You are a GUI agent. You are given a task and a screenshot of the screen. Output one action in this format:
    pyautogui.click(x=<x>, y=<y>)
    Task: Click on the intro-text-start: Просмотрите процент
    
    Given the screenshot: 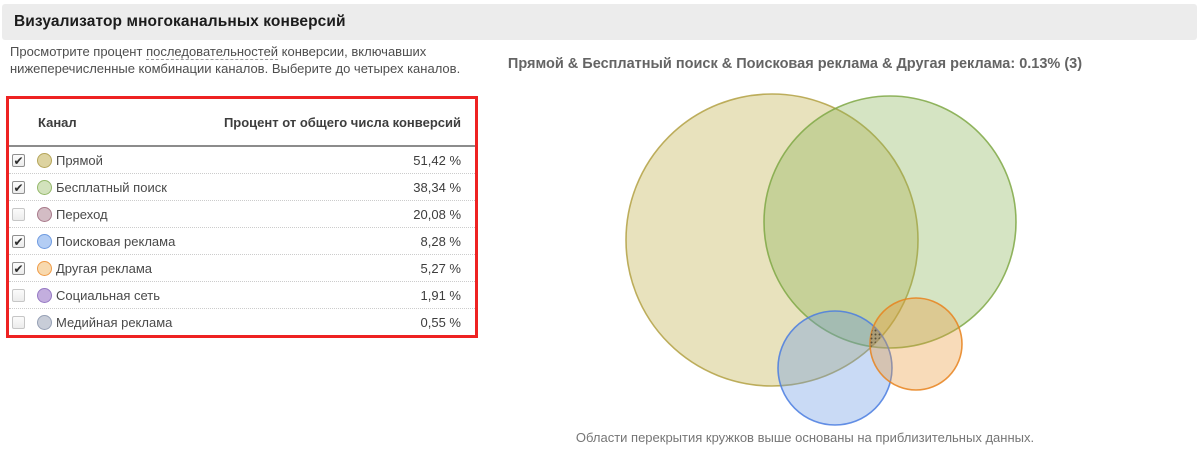 What is the action you would take?
    pyautogui.click(x=78, y=51)
    